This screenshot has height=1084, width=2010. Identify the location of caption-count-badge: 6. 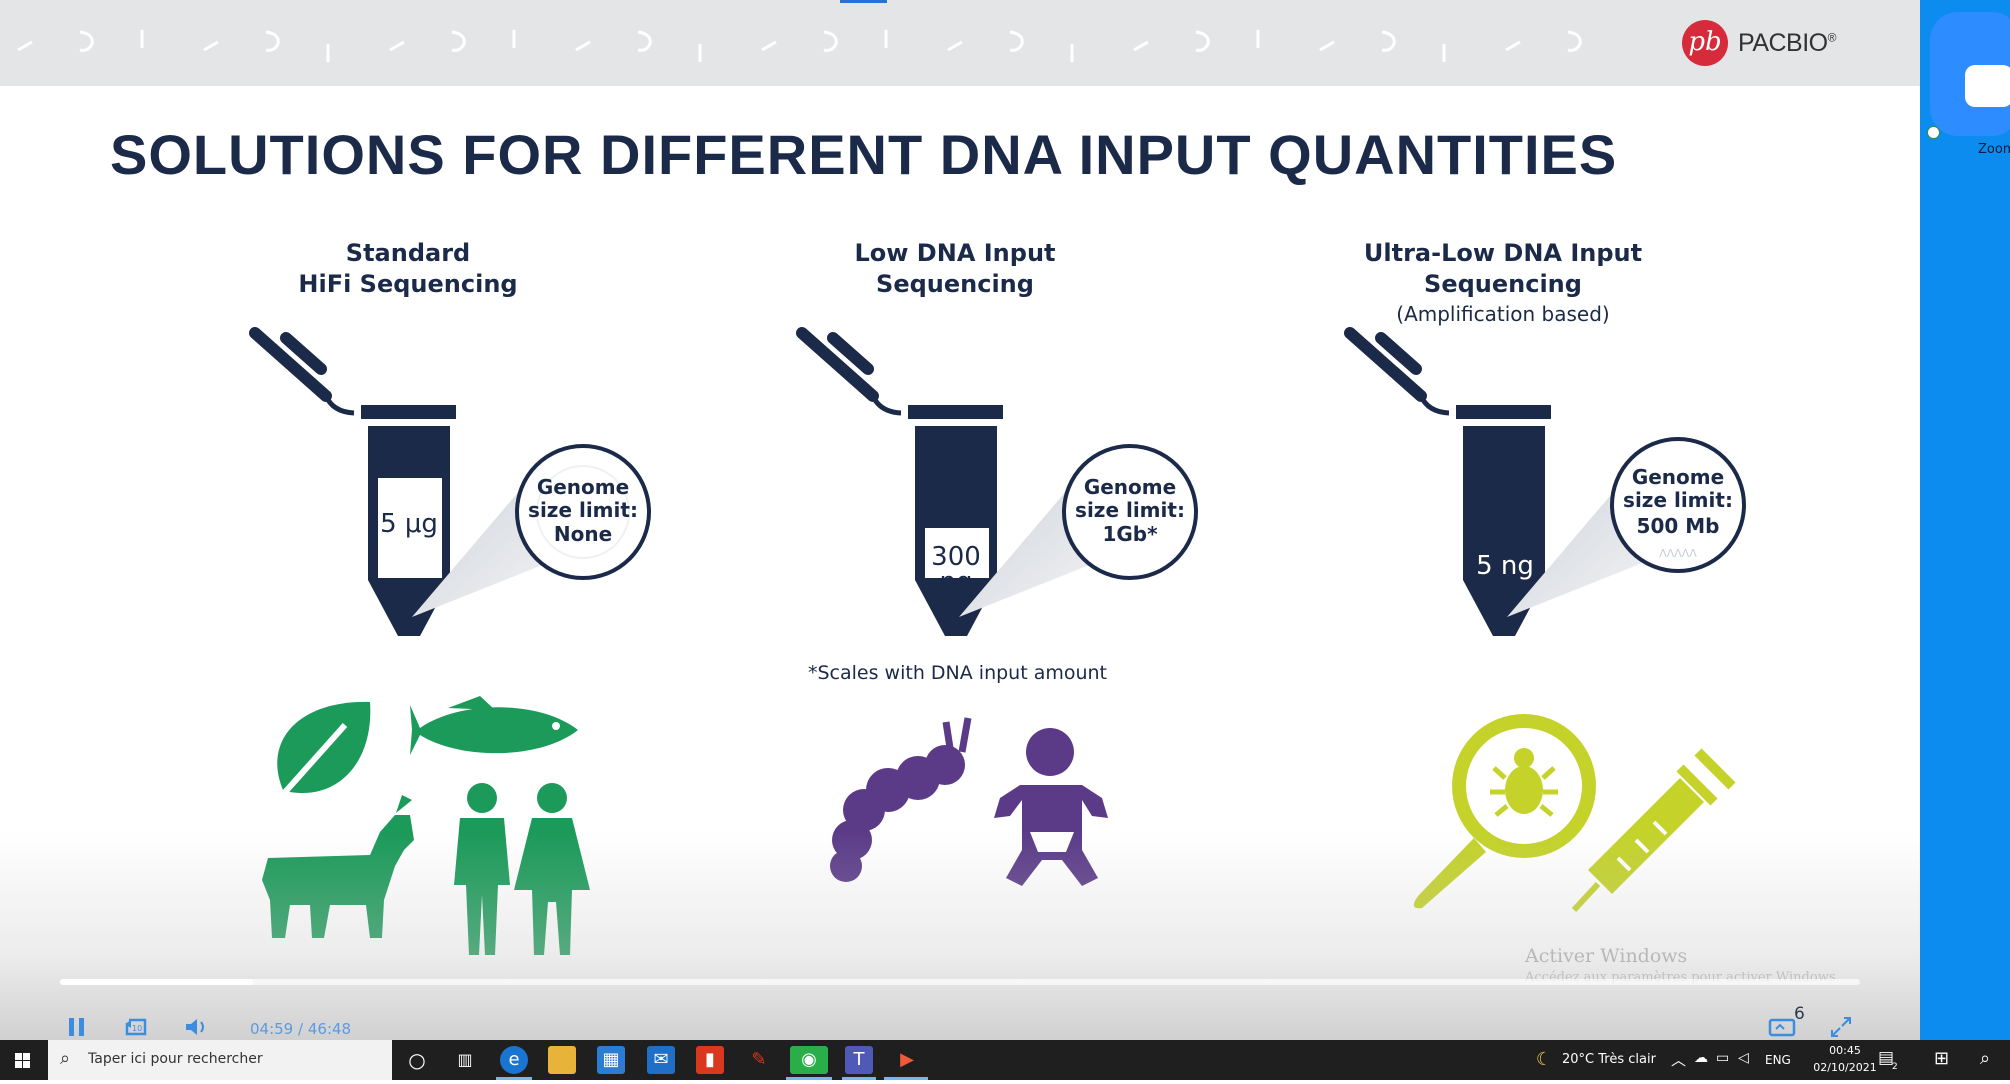
(1799, 1014).